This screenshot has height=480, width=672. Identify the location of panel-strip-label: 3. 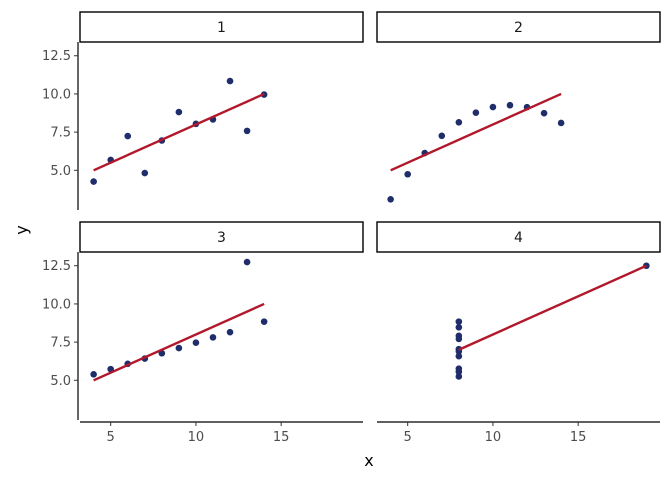
(221, 238).